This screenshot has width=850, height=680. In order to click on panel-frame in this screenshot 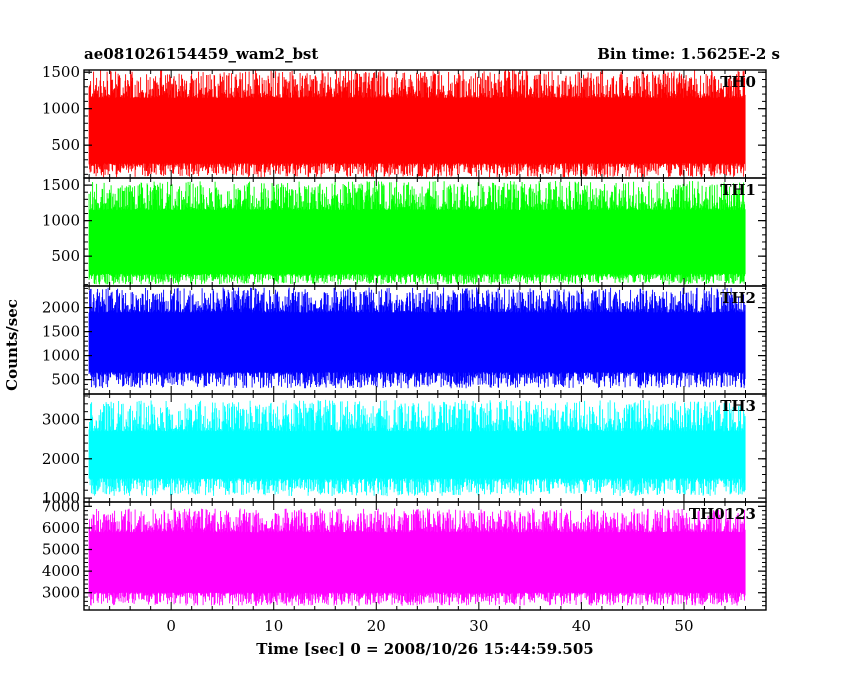, I will do `click(425, 556)`.